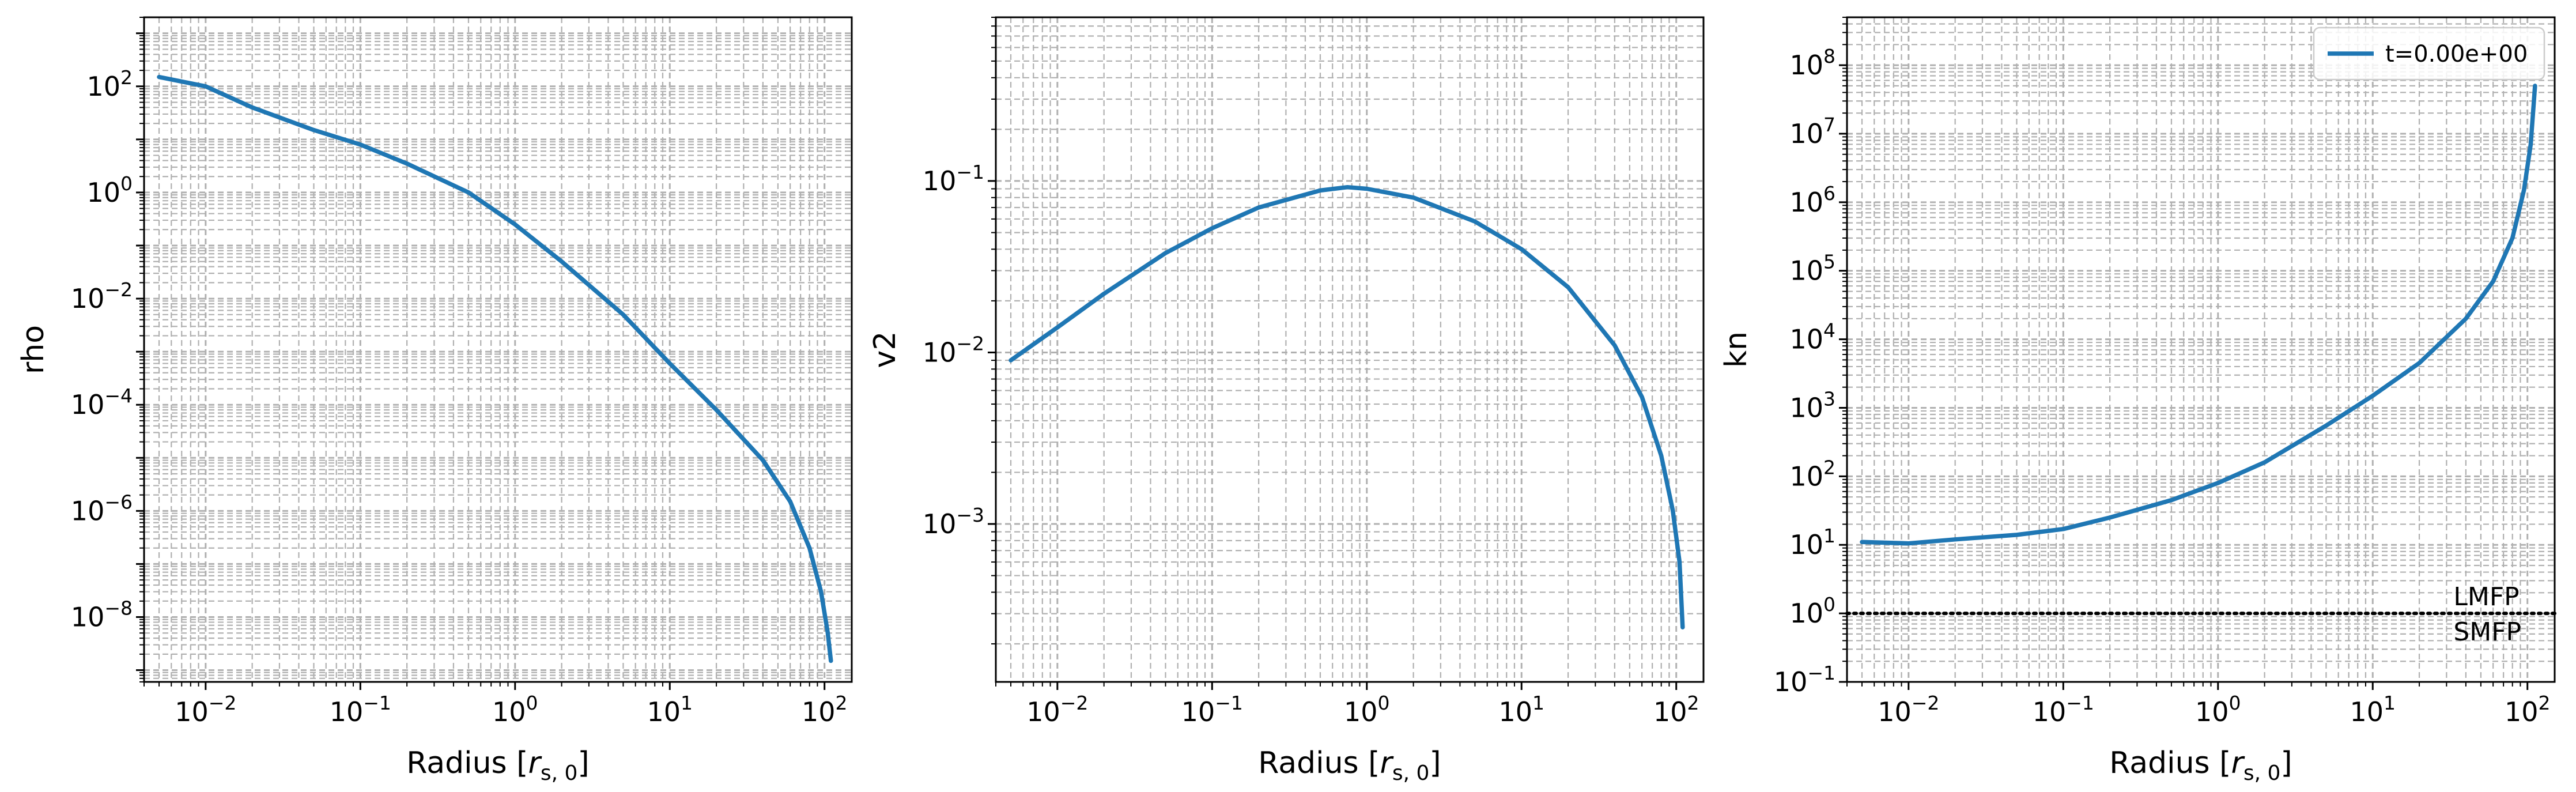  What do you see at coordinates (118, 502) in the screenshot?
I see `y-tick-label-exponent: −6` at bounding box center [118, 502].